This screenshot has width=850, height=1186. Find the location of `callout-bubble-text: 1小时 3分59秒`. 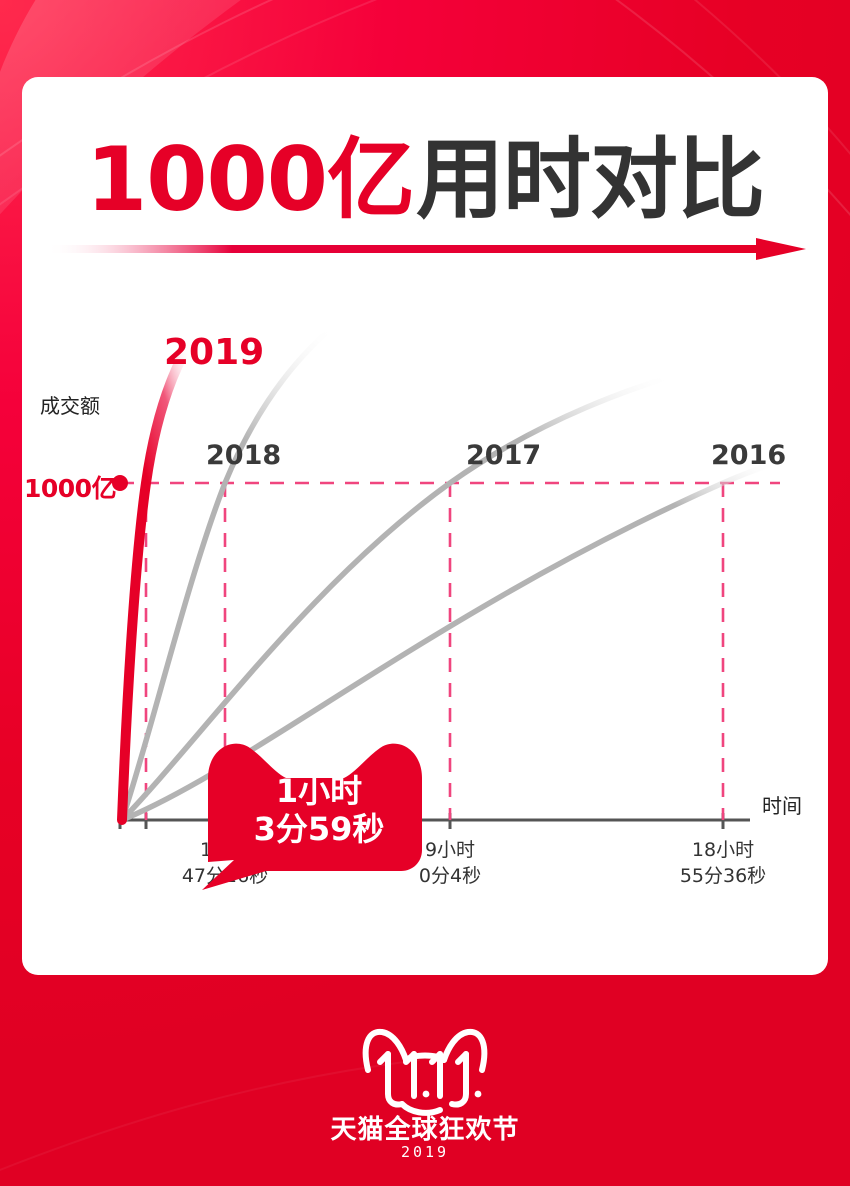

callout-bubble-text: 1小时 3分59秒 is located at coordinates (319, 810).